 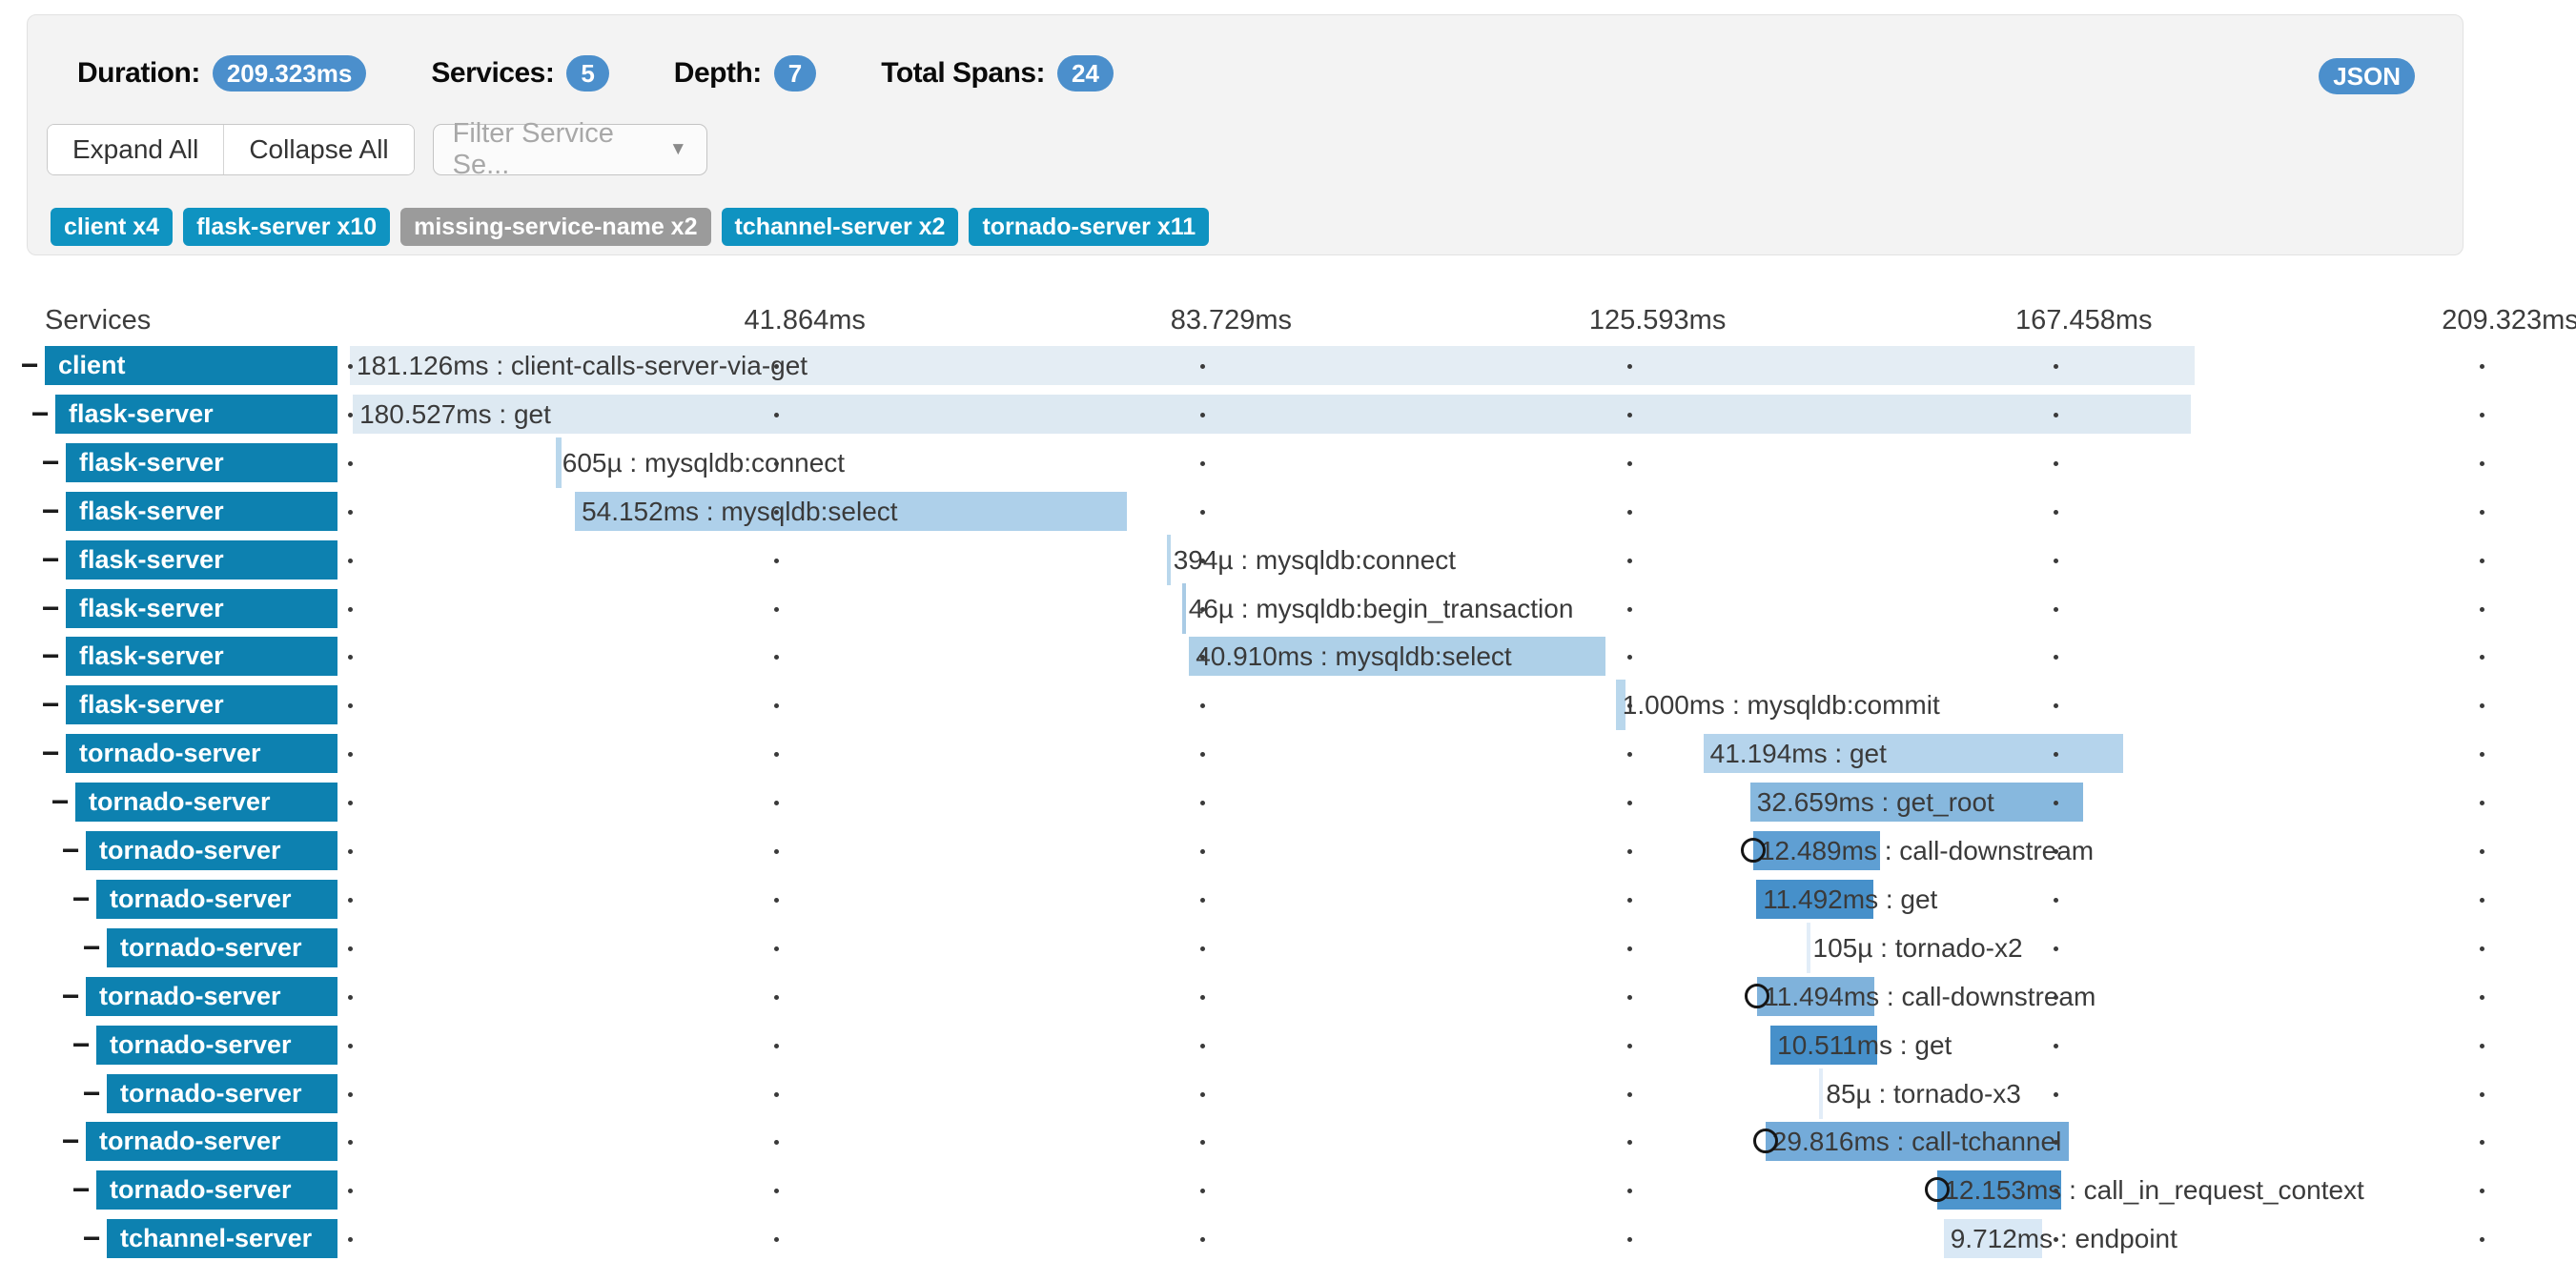 I want to click on stat-group: Depth: 7, so click(x=746, y=74).